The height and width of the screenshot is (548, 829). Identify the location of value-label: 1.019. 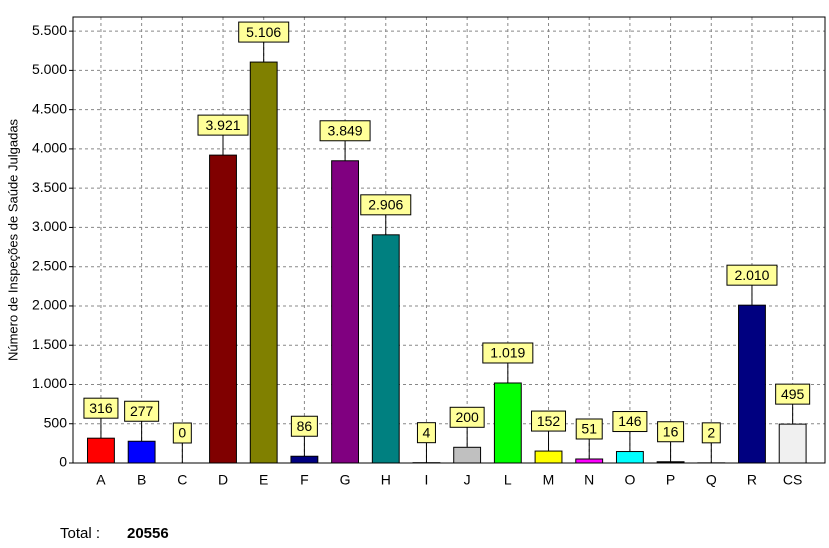
(507, 353).